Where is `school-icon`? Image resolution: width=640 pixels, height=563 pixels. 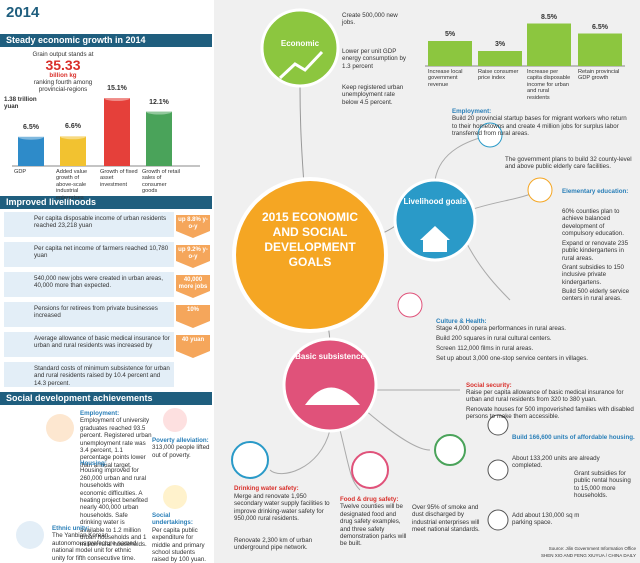 school-icon is located at coordinates (540, 190).